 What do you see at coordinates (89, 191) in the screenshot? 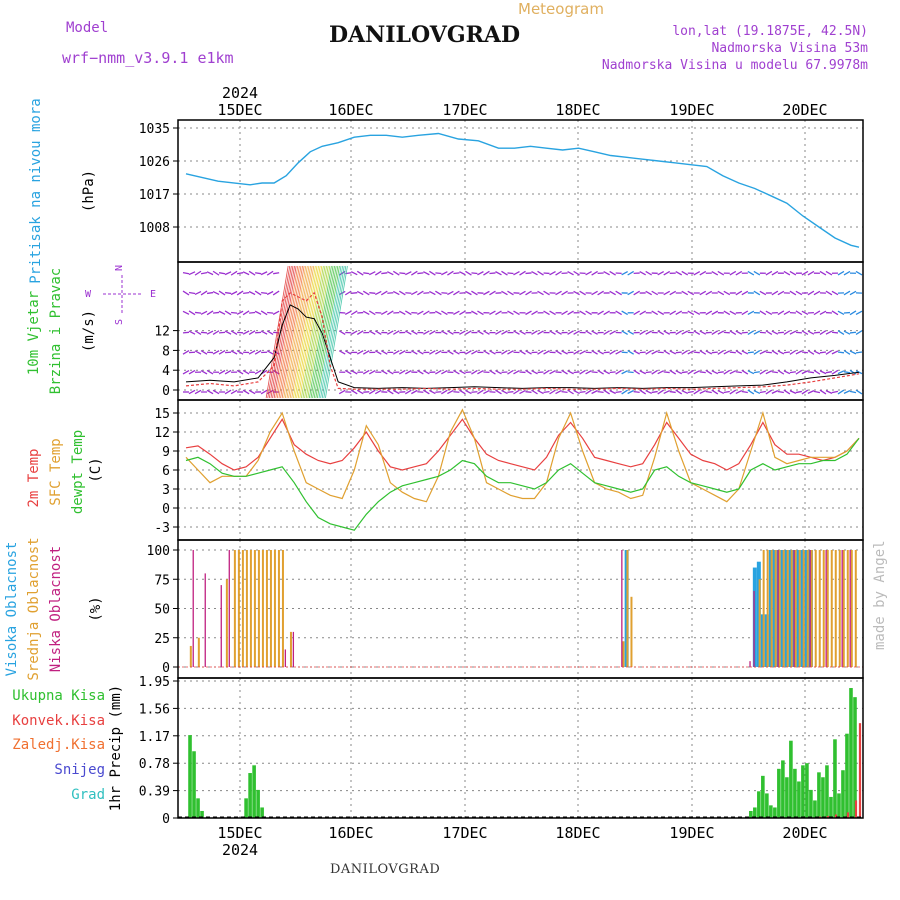
I see `pressure-unit: (hPa)` at bounding box center [89, 191].